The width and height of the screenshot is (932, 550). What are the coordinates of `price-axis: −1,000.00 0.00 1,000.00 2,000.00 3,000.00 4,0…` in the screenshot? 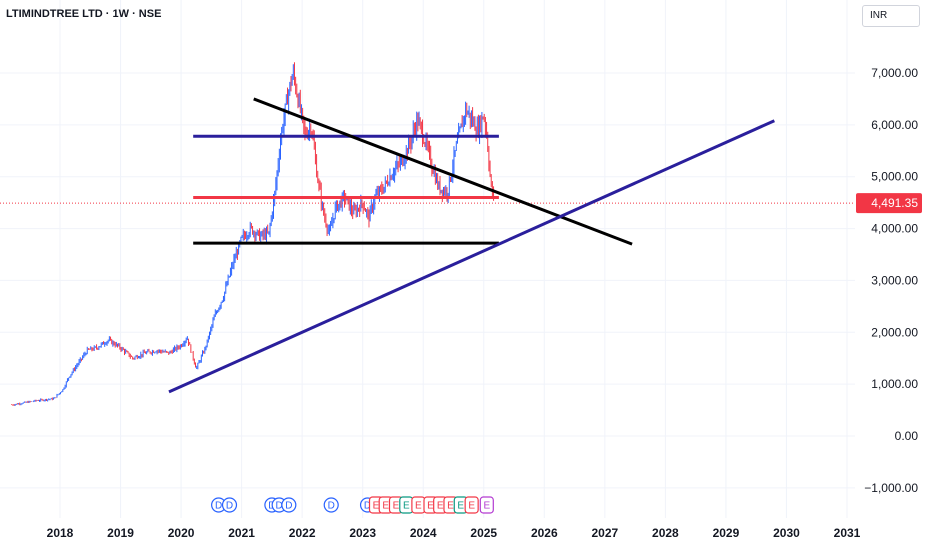 It's located at (891, 280).